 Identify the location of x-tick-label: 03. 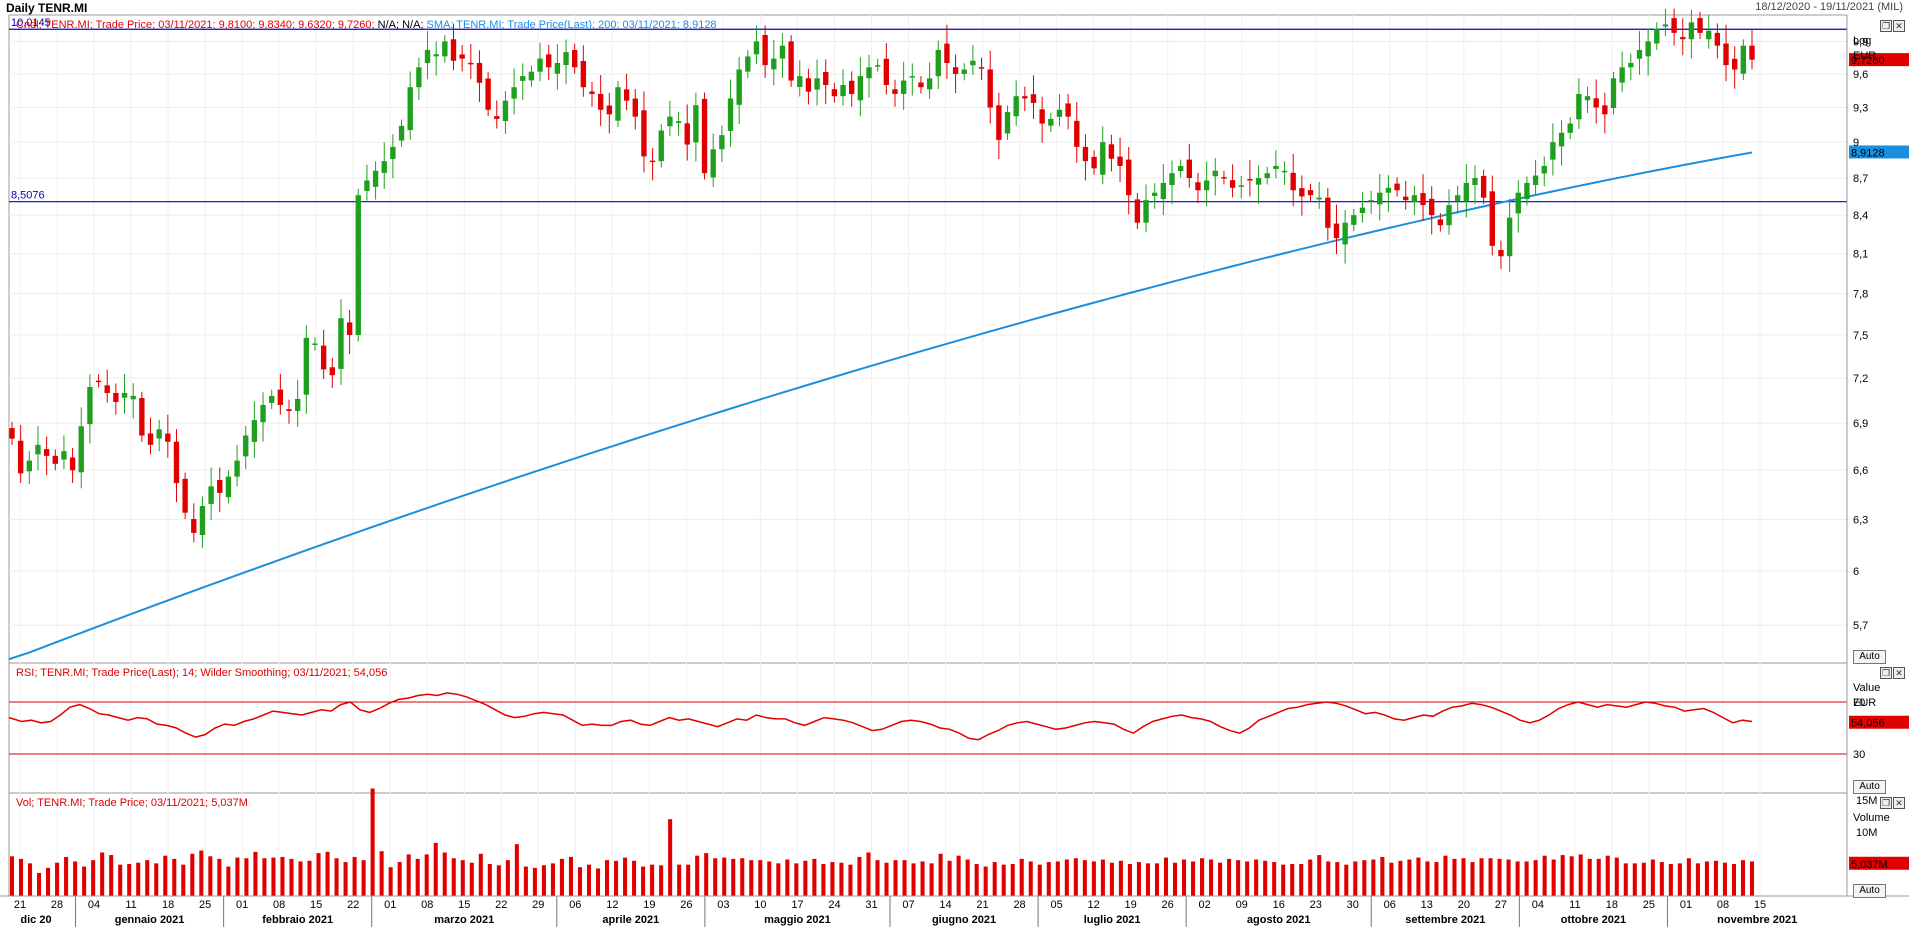
(723, 905).